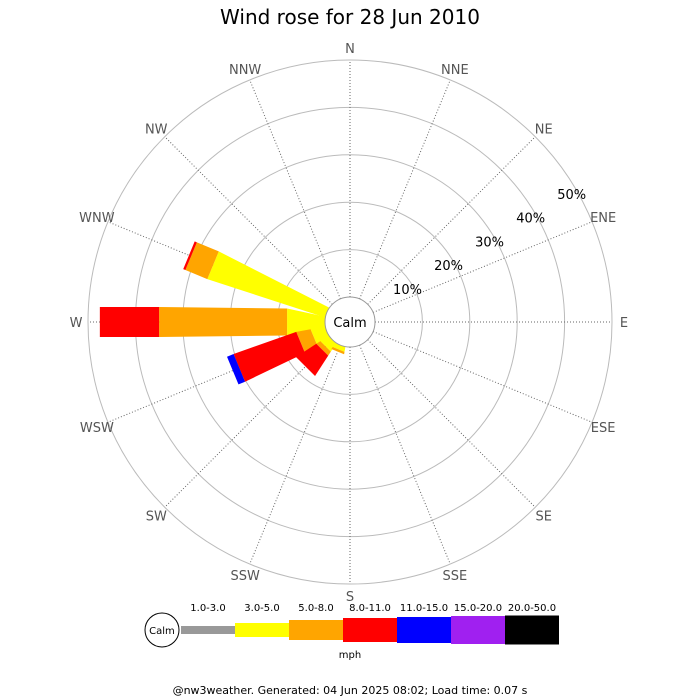  Describe the element at coordinates (451, 423) in the screenshot. I see `spoke-se` at that location.